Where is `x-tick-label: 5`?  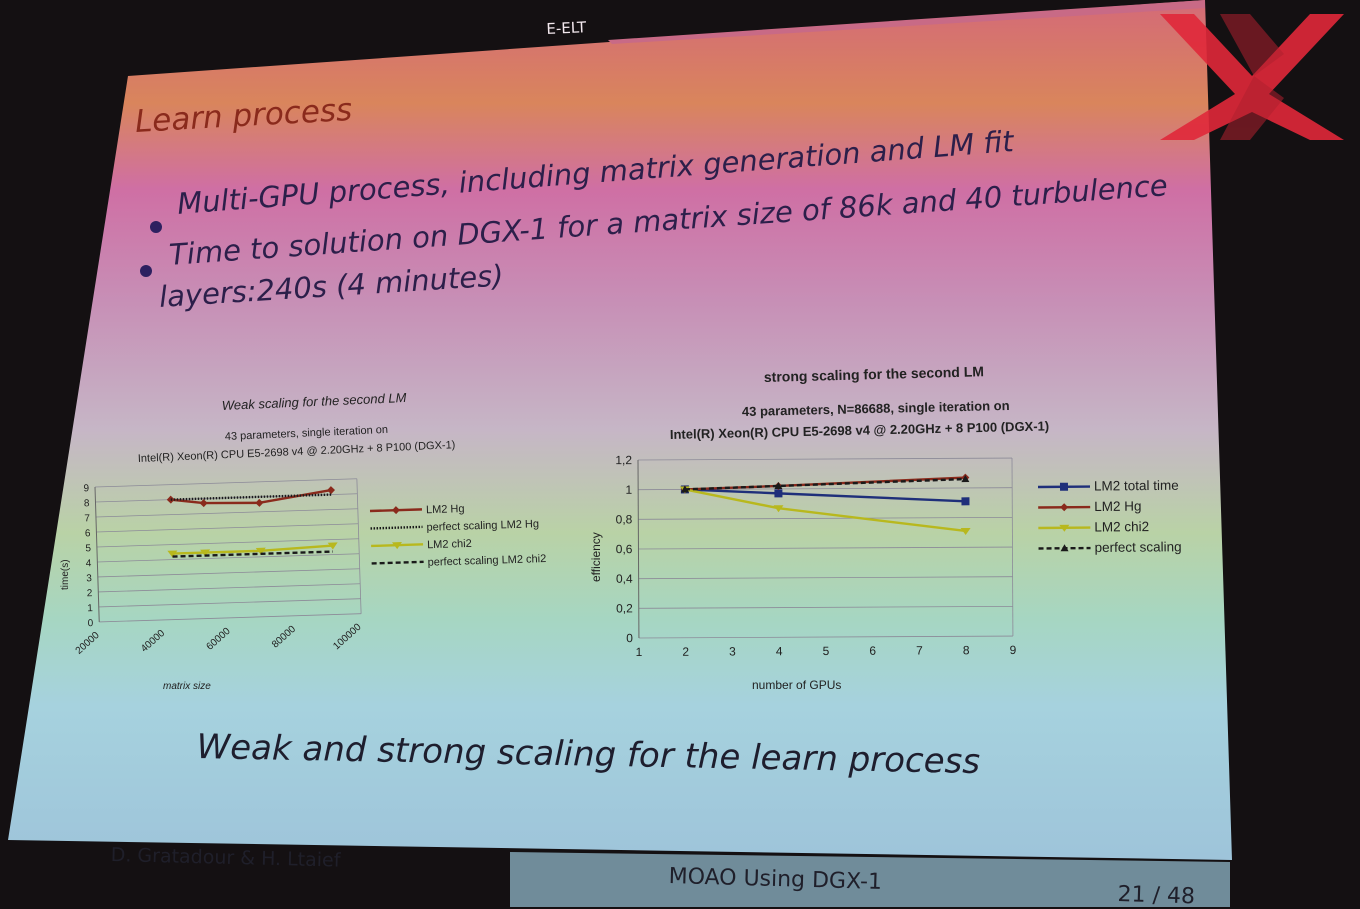
x-tick-label: 5 is located at coordinates (826, 651).